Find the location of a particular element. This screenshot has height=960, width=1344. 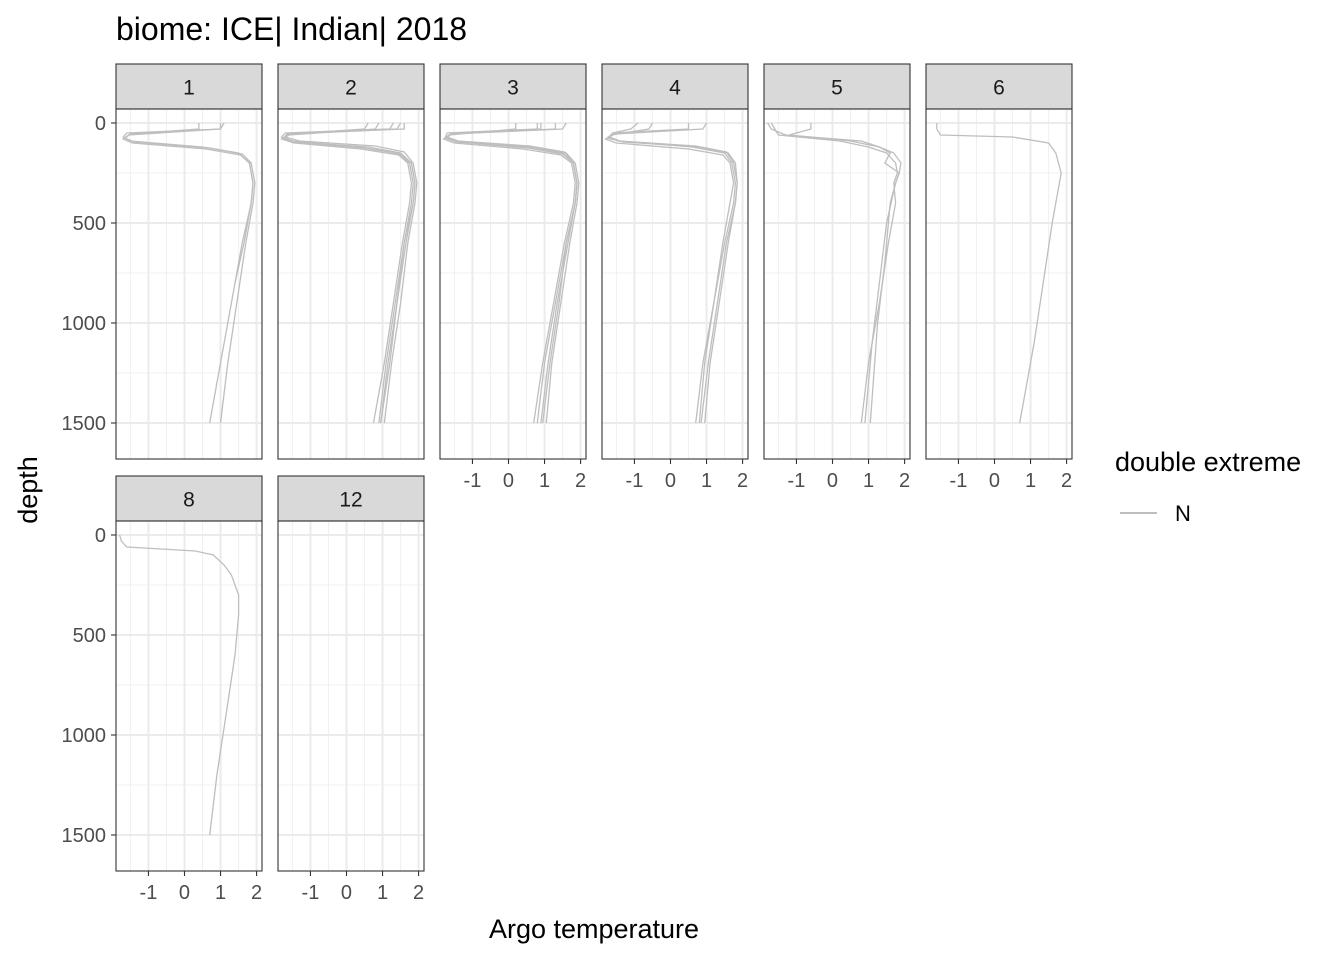

facet-panel-8: 8 0 500 1000 1500 -1 0 1 2 is located at coordinates (162, 689).